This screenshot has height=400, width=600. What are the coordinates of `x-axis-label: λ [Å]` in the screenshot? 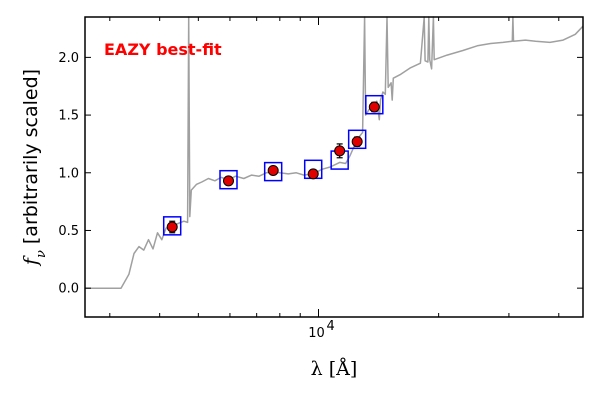 It's located at (334, 369).